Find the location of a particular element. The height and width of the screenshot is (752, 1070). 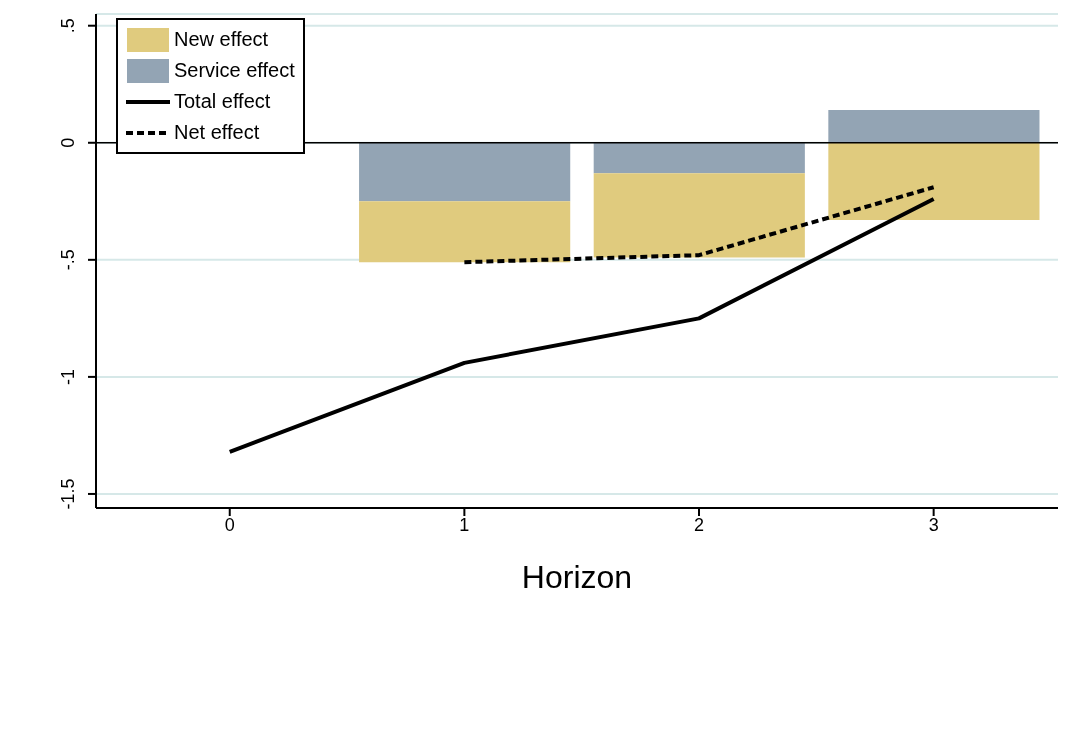

legend-label: Net effect is located at coordinates (217, 132).